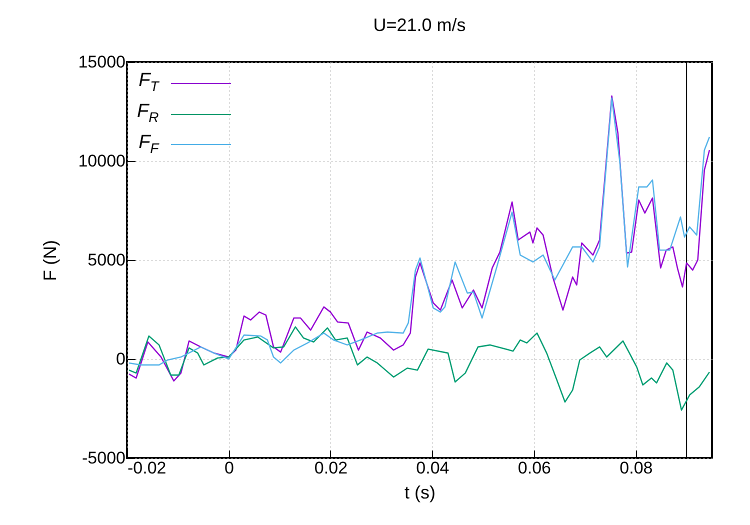 This screenshot has width=750, height=525. I want to click on legend-label: F$_{R}$, so click(148, 113).